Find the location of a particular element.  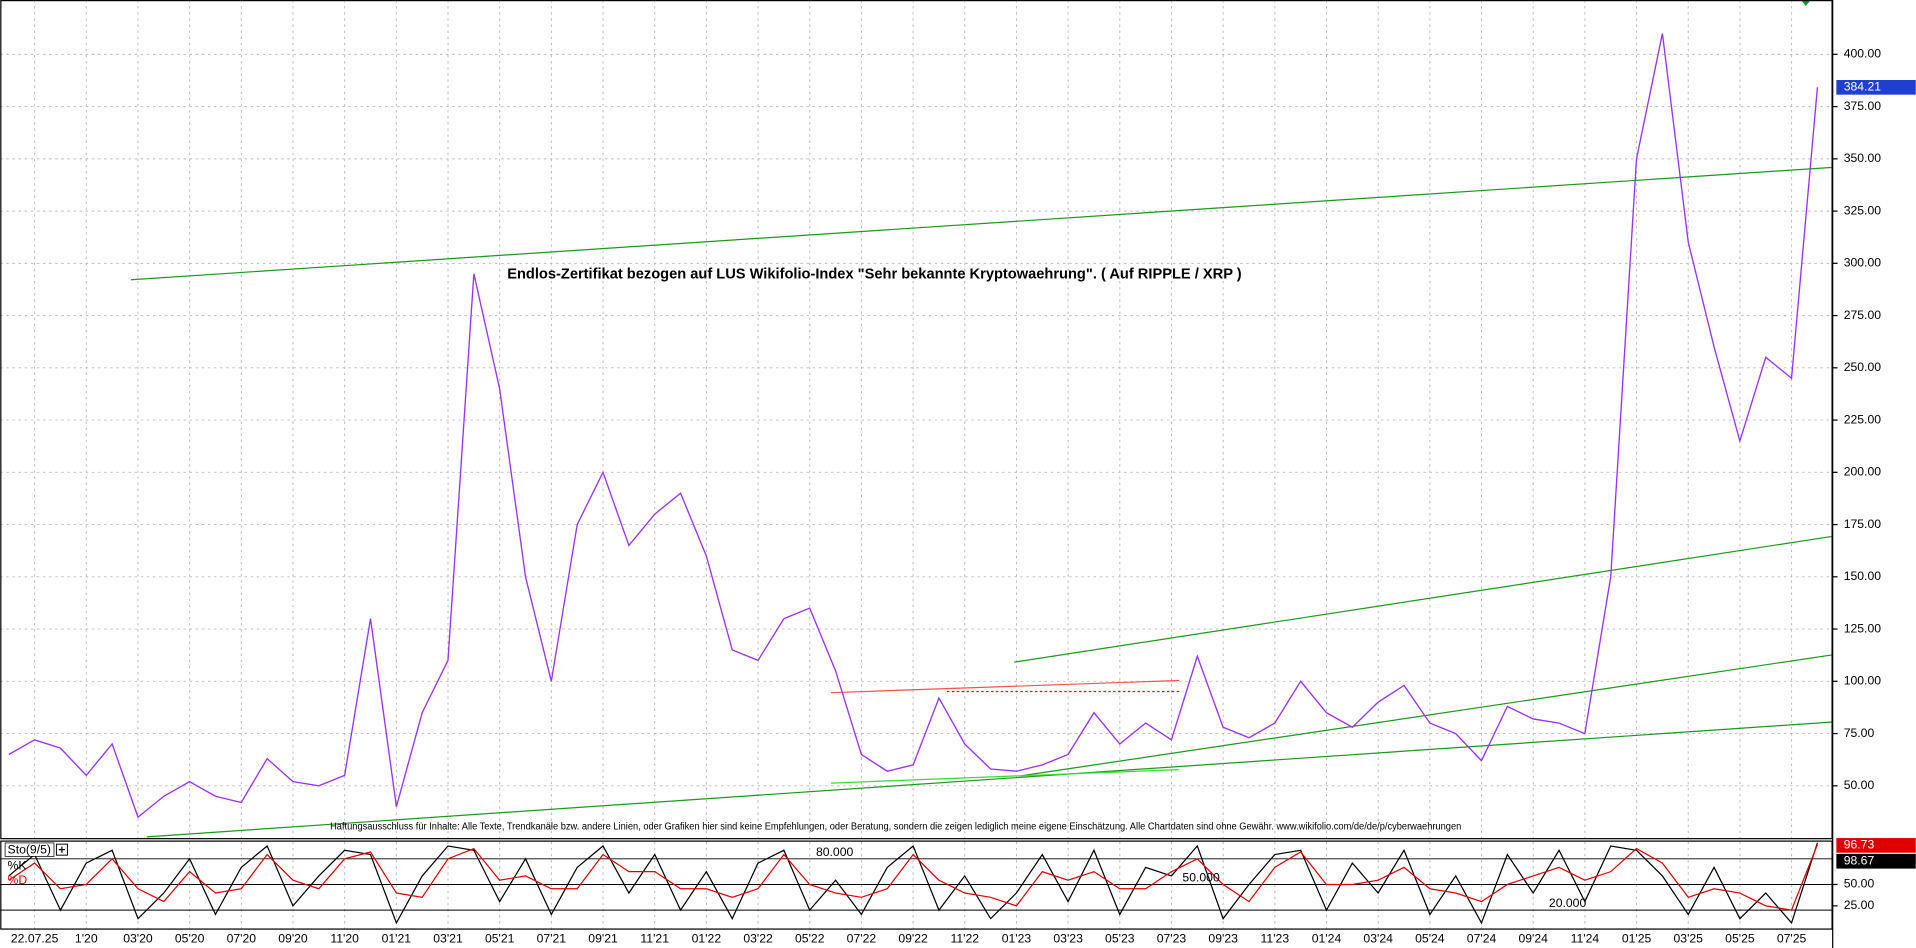

indicator-title: Sto(9/5) is located at coordinates (29, 849).